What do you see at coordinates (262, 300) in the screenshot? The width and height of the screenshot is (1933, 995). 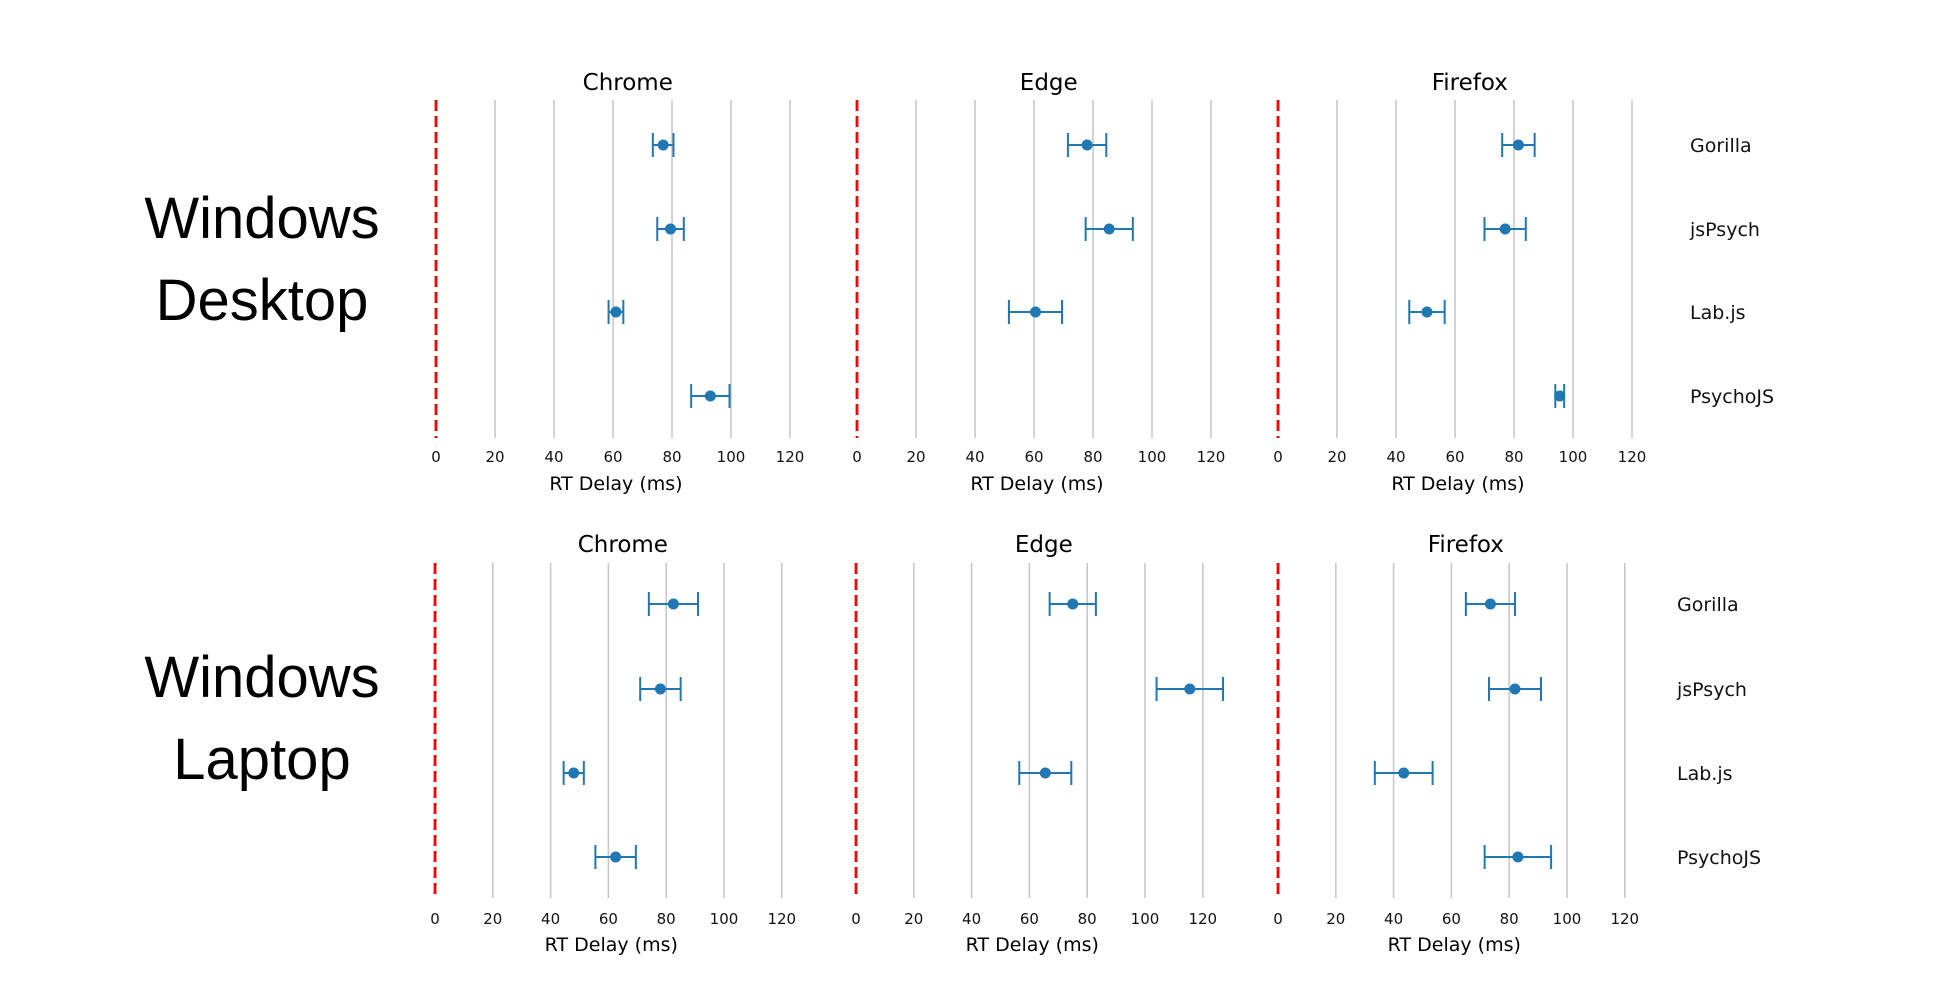 I see `row-label-line2: Desktop` at bounding box center [262, 300].